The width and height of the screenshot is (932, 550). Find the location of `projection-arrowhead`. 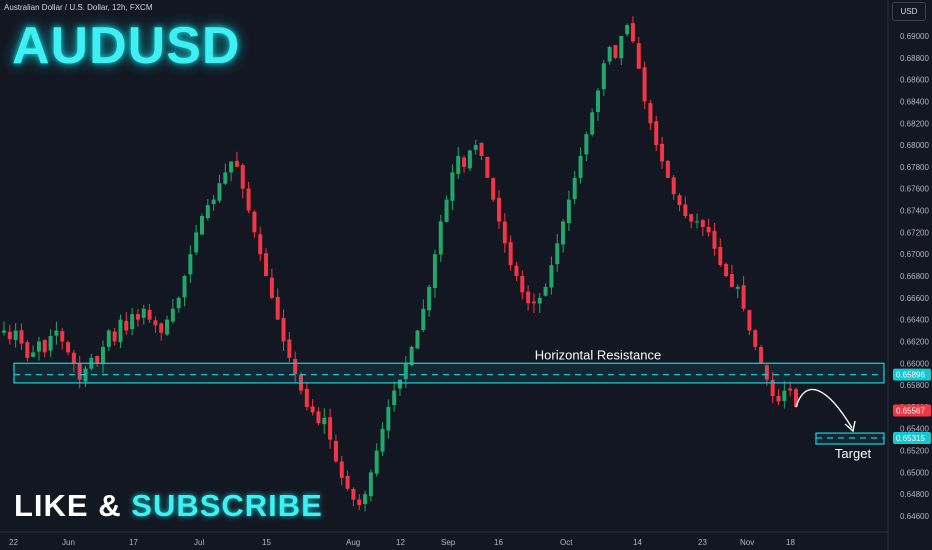

projection-arrowhead is located at coordinates (850, 426).